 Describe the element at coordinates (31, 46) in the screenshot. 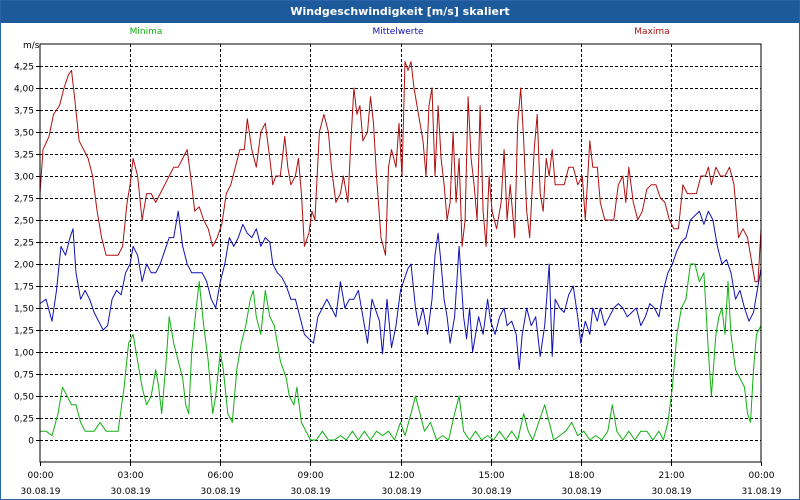

I see `y-axis-label: m/s` at that location.